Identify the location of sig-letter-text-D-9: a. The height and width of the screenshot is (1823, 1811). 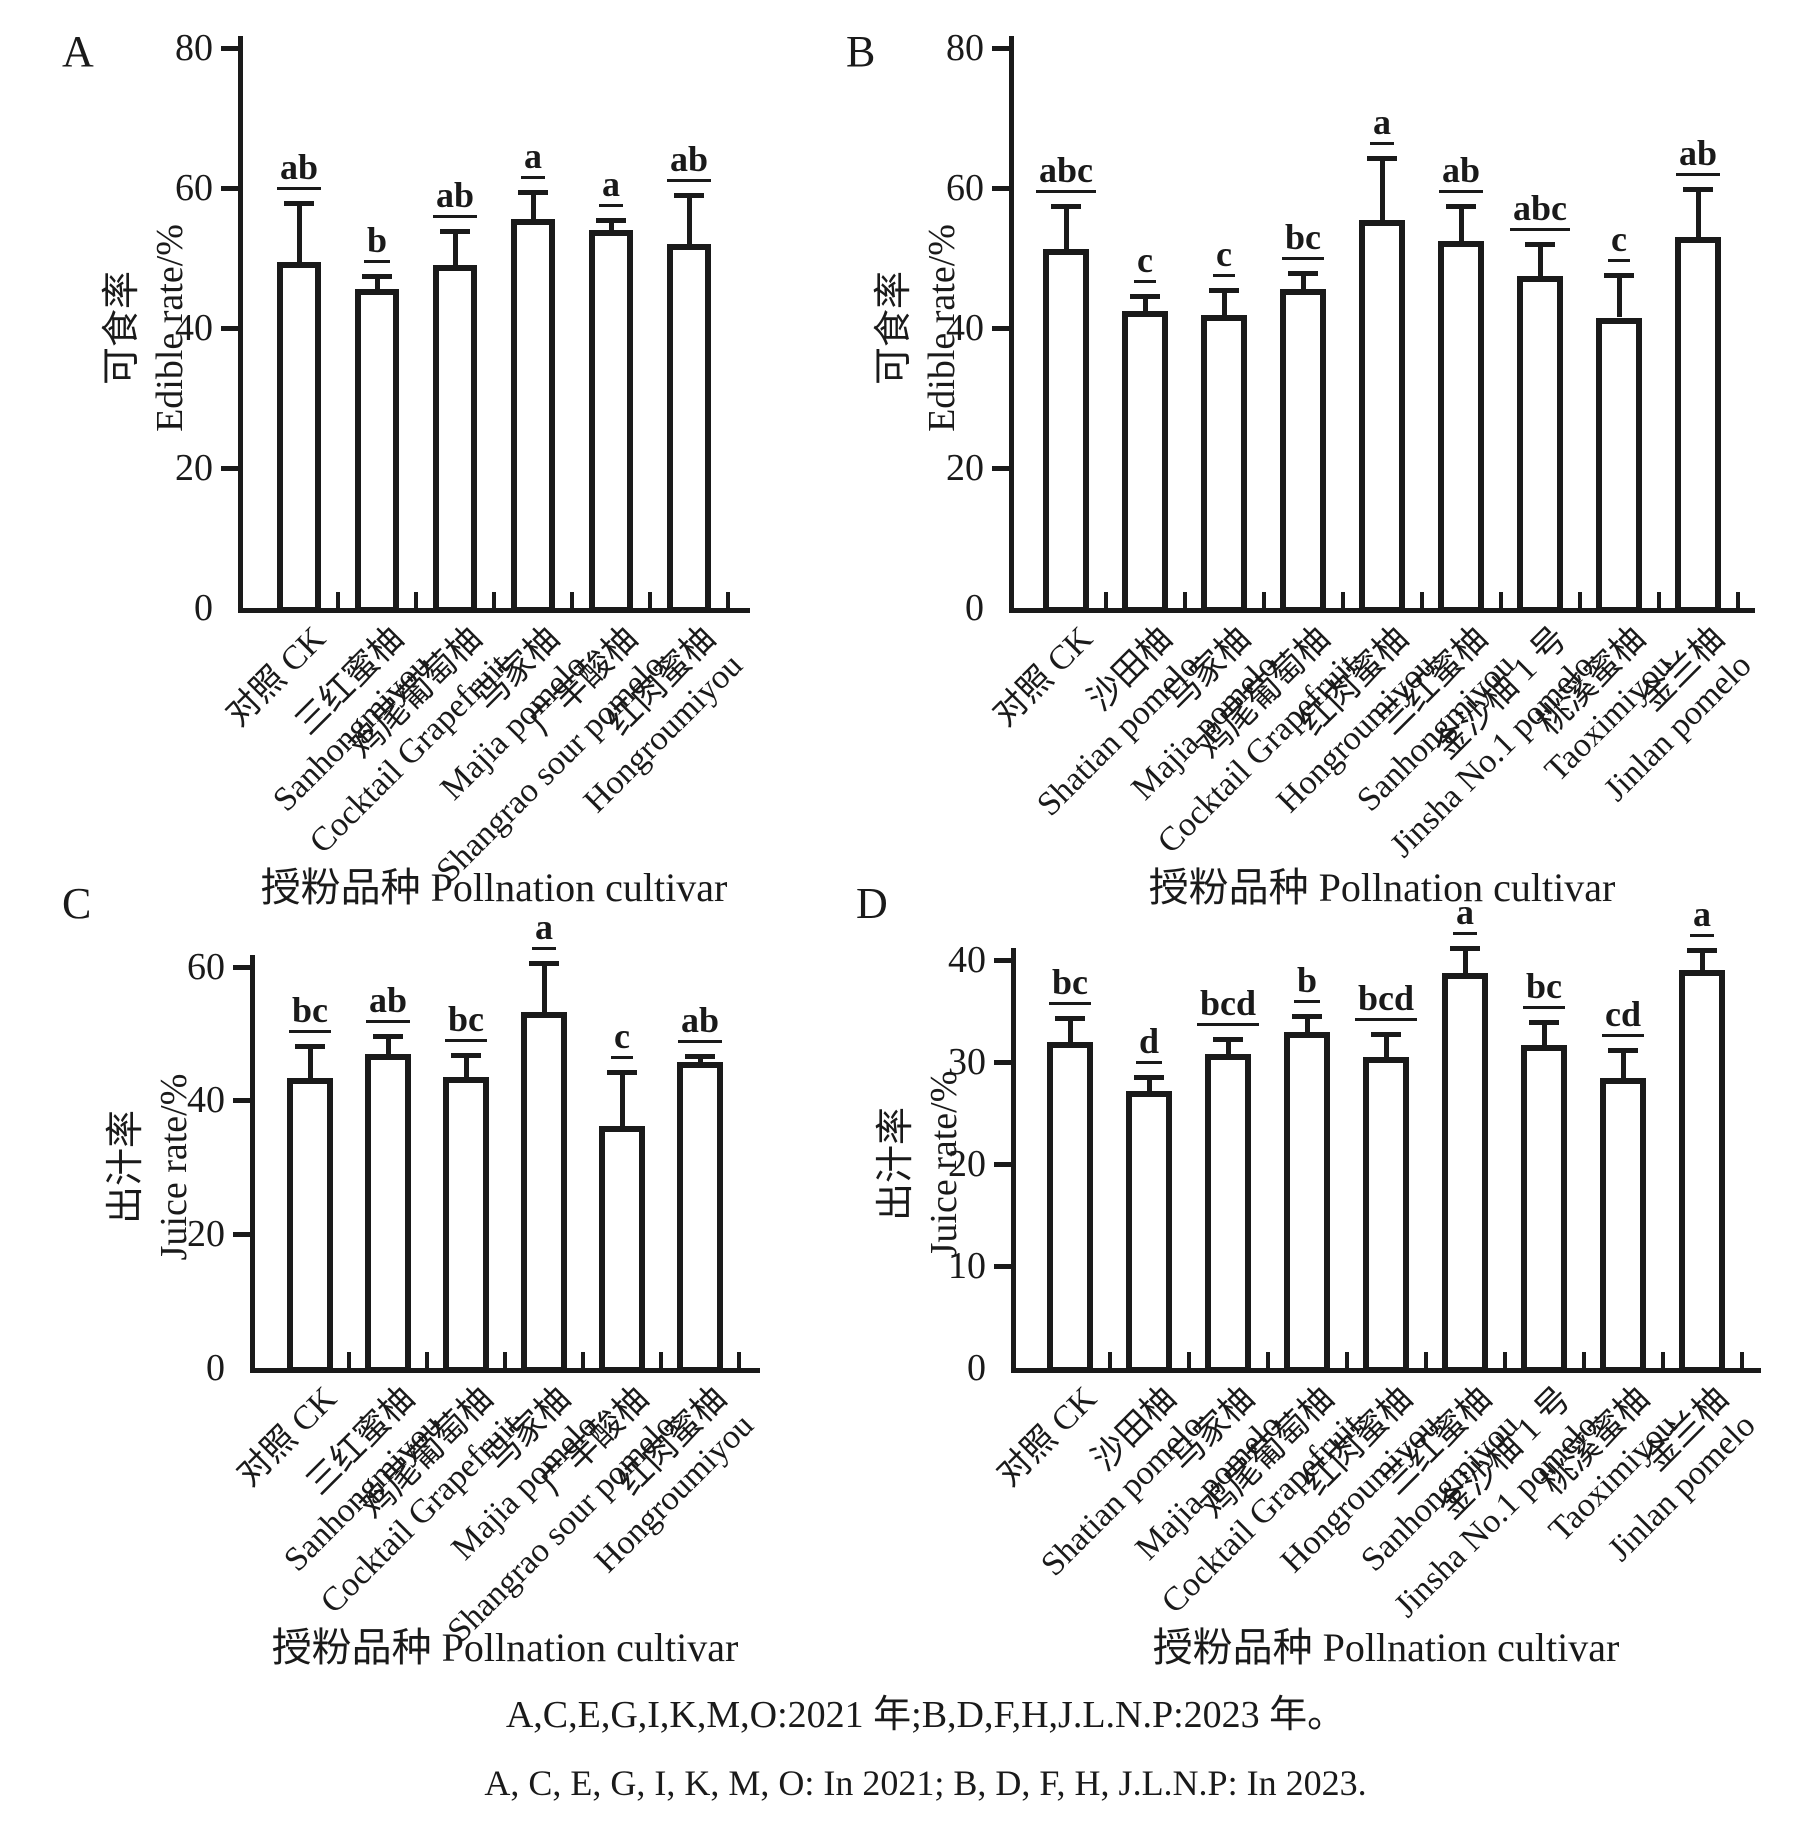
(1702, 915).